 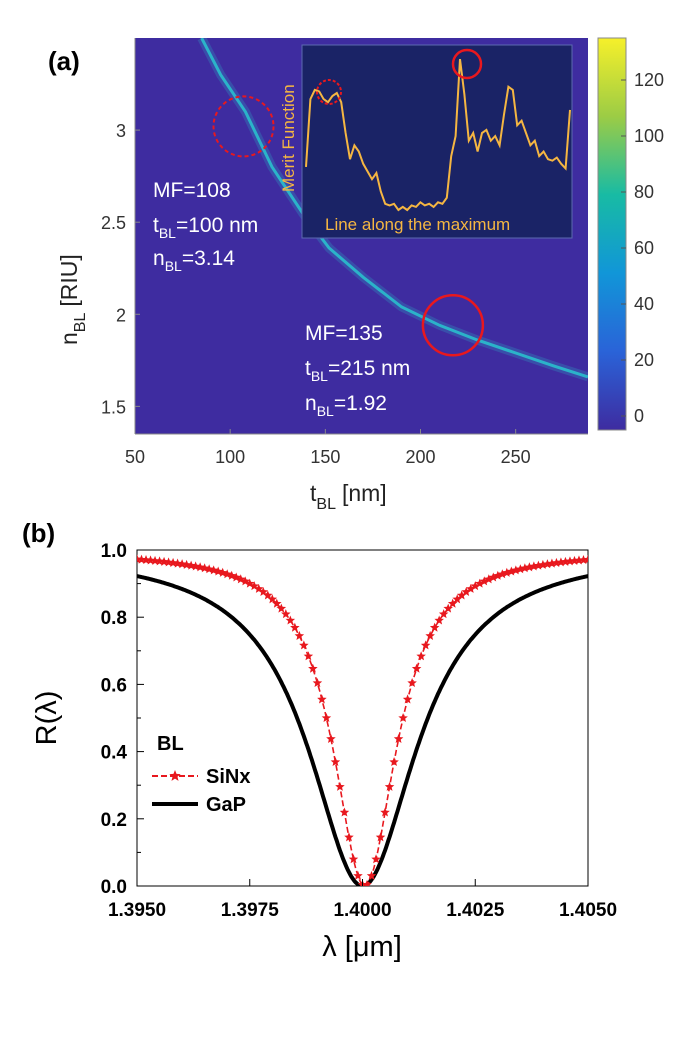 What do you see at coordinates (649, 80) in the screenshot?
I see `colorbar-tick-label: 120` at bounding box center [649, 80].